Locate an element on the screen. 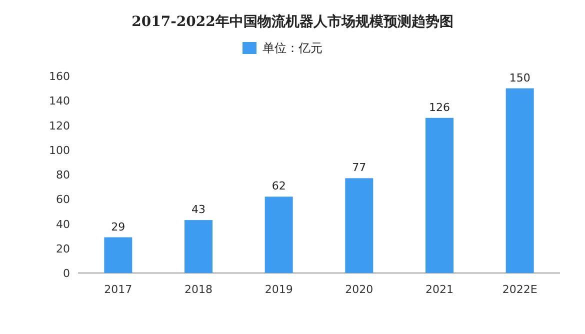 The image size is (585, 334). x-tick-label: 2017 is located at coordinates (118, 289).